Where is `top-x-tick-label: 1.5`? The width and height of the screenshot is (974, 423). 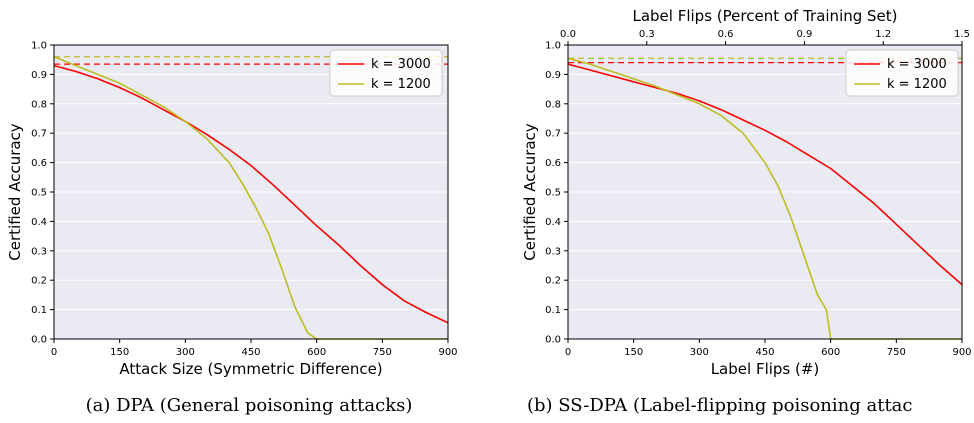 top-x-tick-label: 1.5 is located at coordinates (962, 34).